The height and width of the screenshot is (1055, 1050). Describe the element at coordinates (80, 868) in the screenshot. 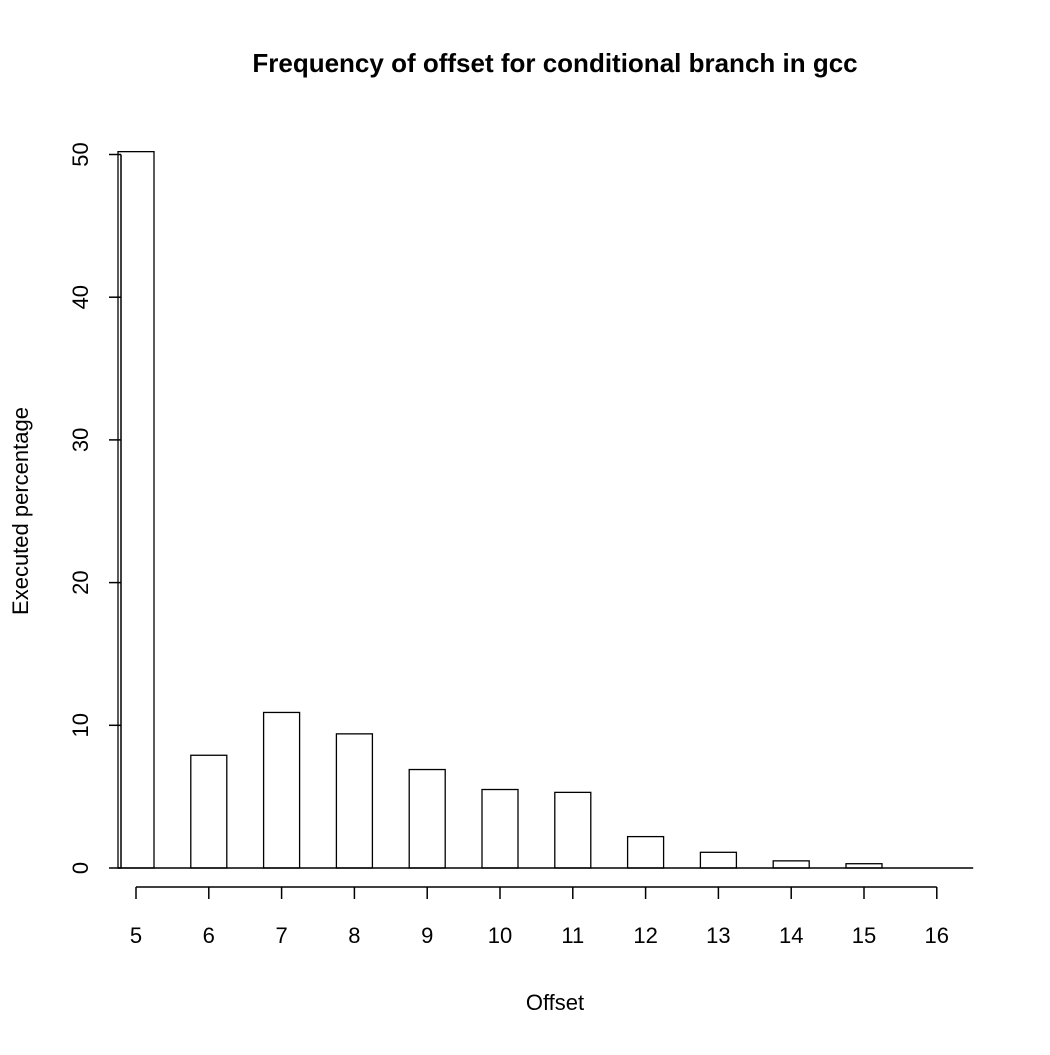

I see `y-tick-label: 0` at that location.